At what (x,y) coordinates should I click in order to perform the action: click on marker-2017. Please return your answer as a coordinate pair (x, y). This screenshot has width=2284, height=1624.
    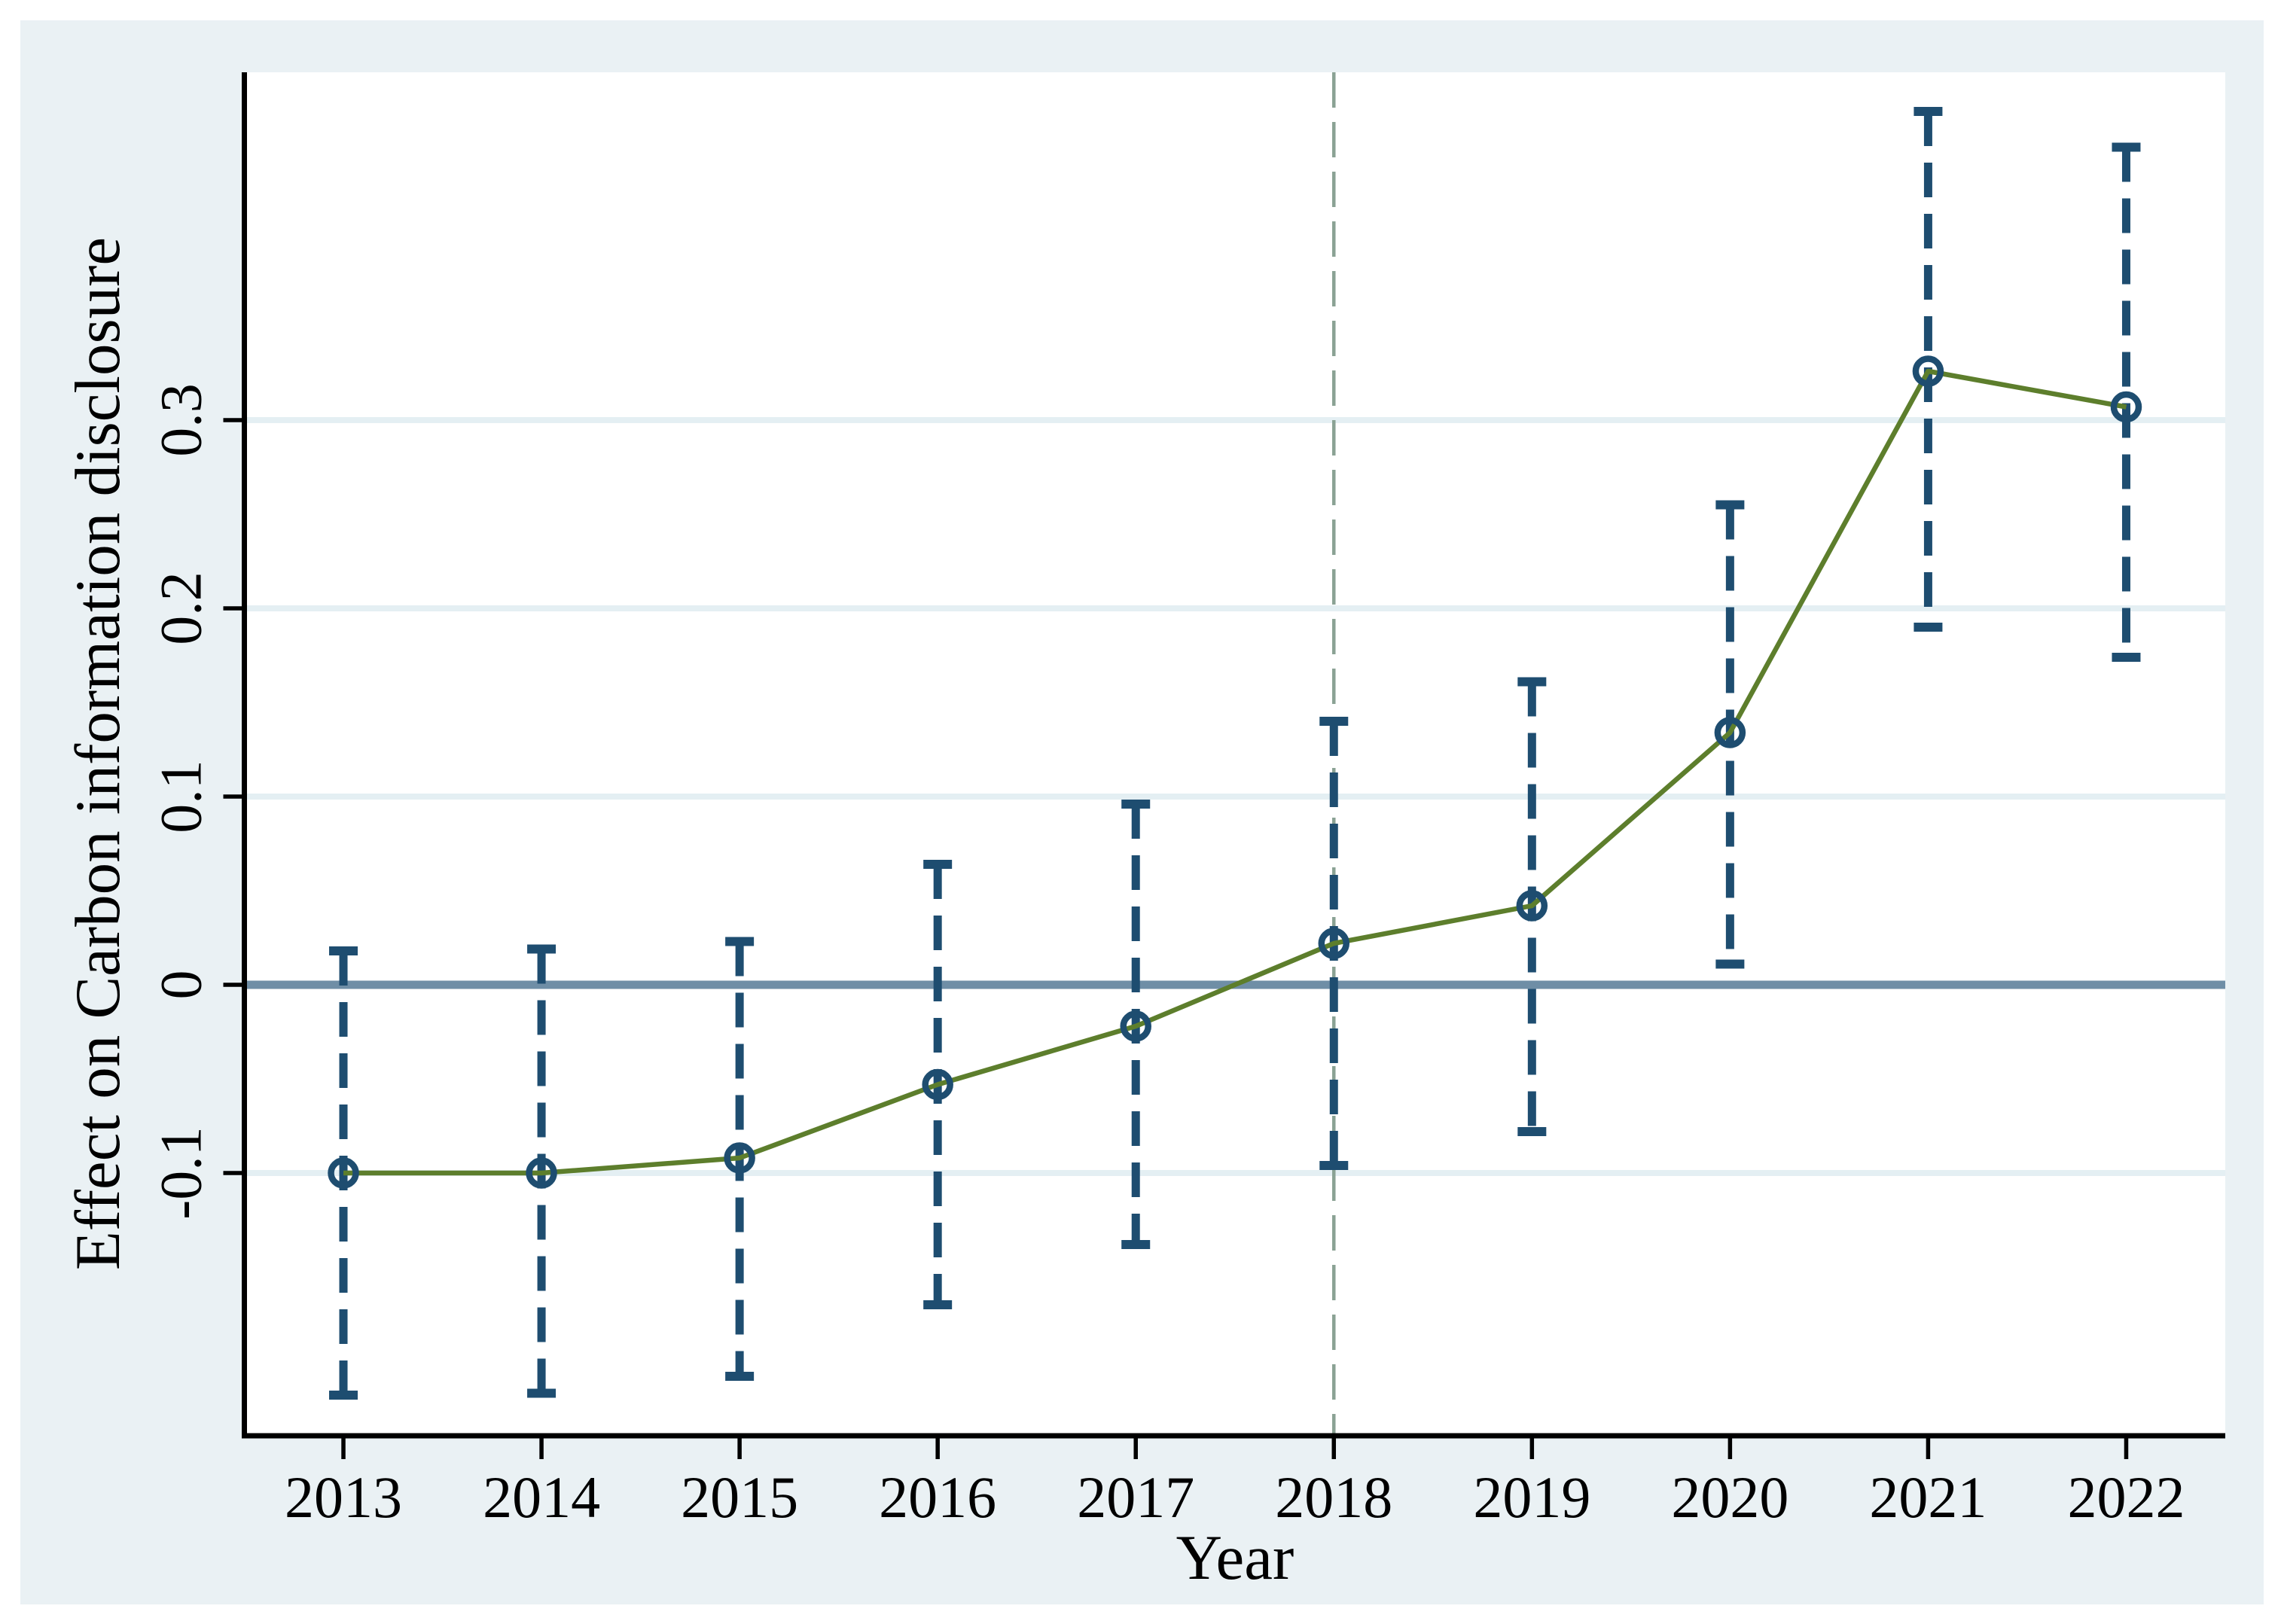
    Looking at the image, I should click on (1135, 1026).